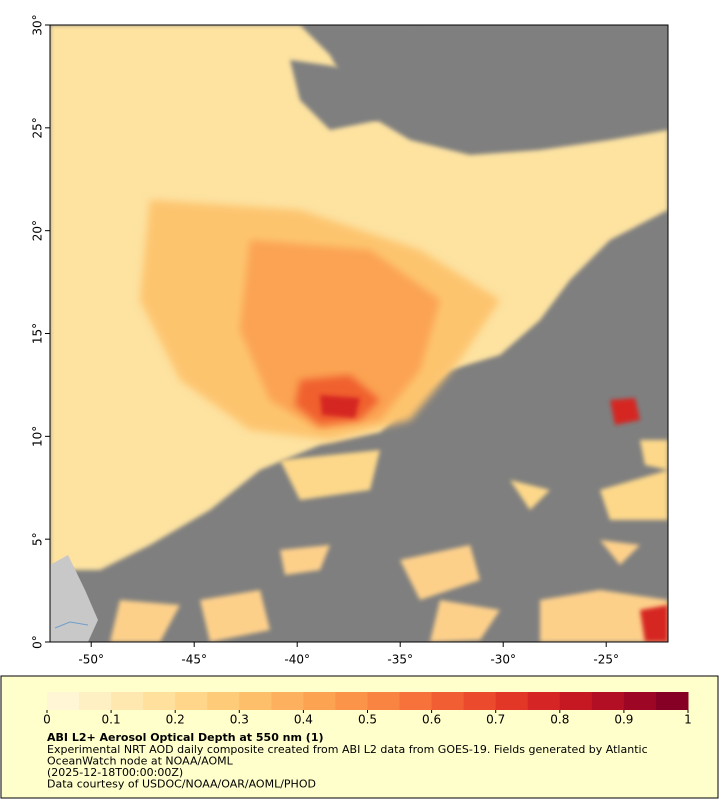 The width and height of the screenshot is (720, 800). What do you see at coordinates (495, 720) in the screenshot?
I see `colorbar-tick-label: 0.7` at bounding box center [495, 720].